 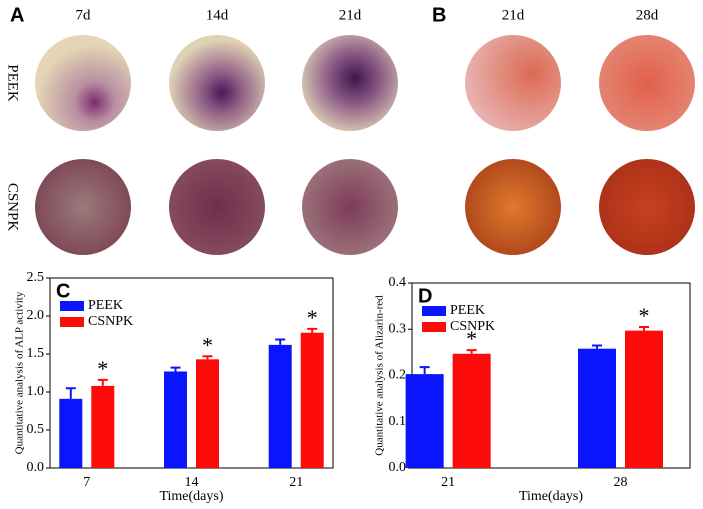 I want to click on column-label: 7d, so click(x=84, y=15).